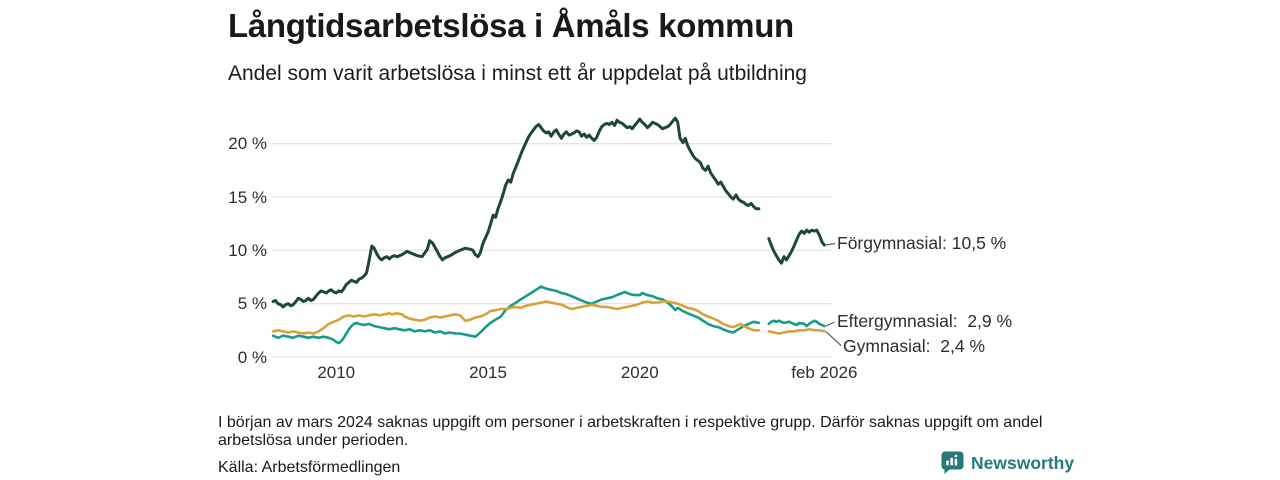 This screenshot has width=1280, height=480. I want to click on x-axis-tick-label: 2020, so click(639, 372).